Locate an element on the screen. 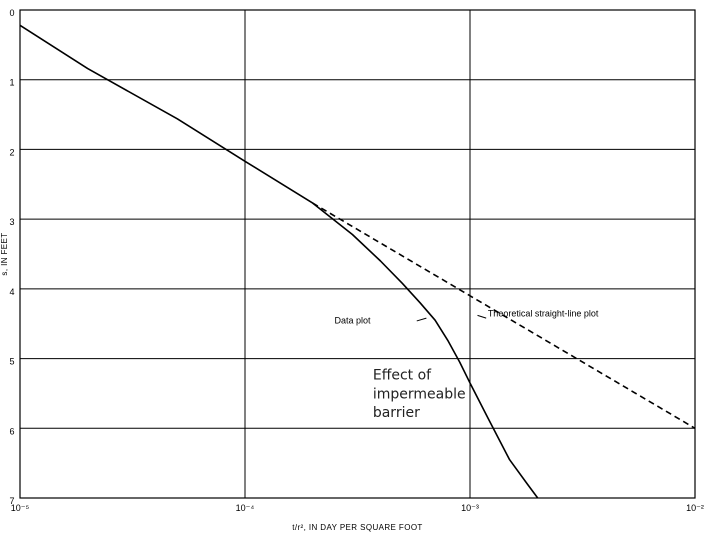 The width and height of the screenshot is (715, 536). y-tick-label: 5 is located at coordinates (11, 362).